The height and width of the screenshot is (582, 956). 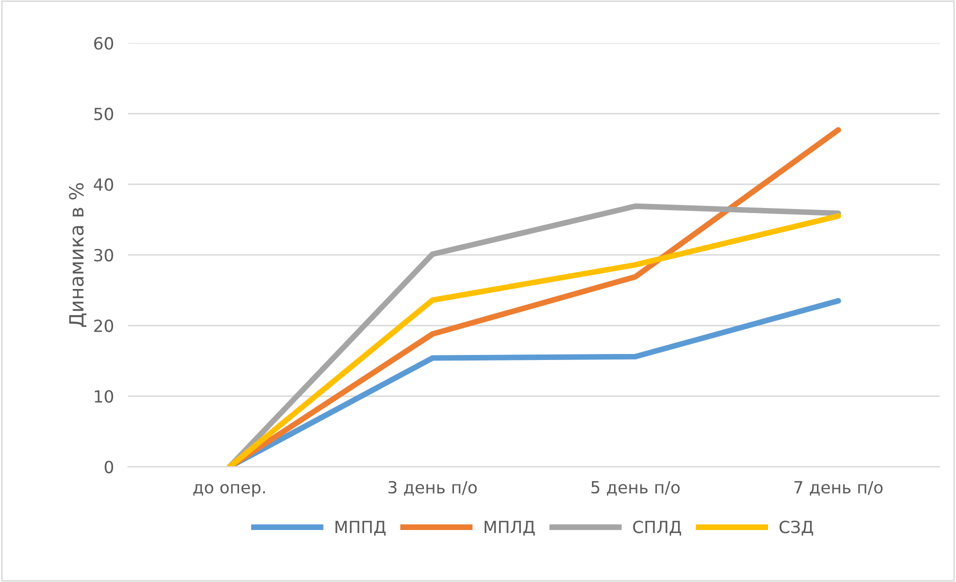 What do you see at coordinates (432, 488) in the screenshot?
I see `x-tick-label: 3 день п/о` at bounding box center [432, 488].